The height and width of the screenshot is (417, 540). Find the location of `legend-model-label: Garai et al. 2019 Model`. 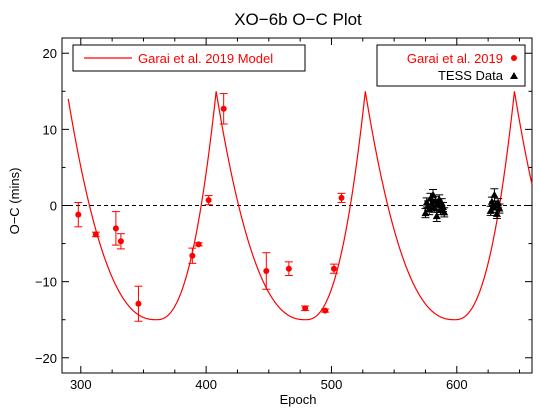

legend-model-label: Garai et al. 2019 Model is located at coordinates (205, 58).